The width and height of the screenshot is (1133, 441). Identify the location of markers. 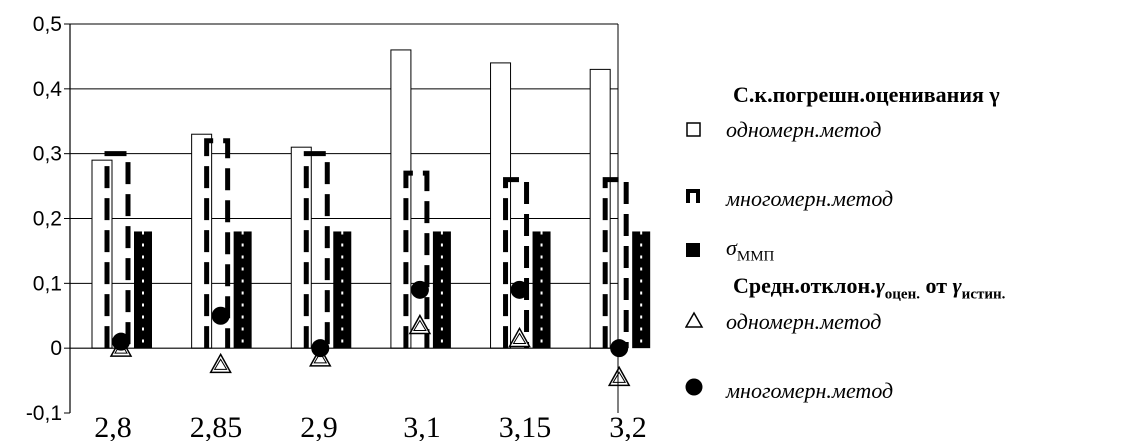
(370, 333).